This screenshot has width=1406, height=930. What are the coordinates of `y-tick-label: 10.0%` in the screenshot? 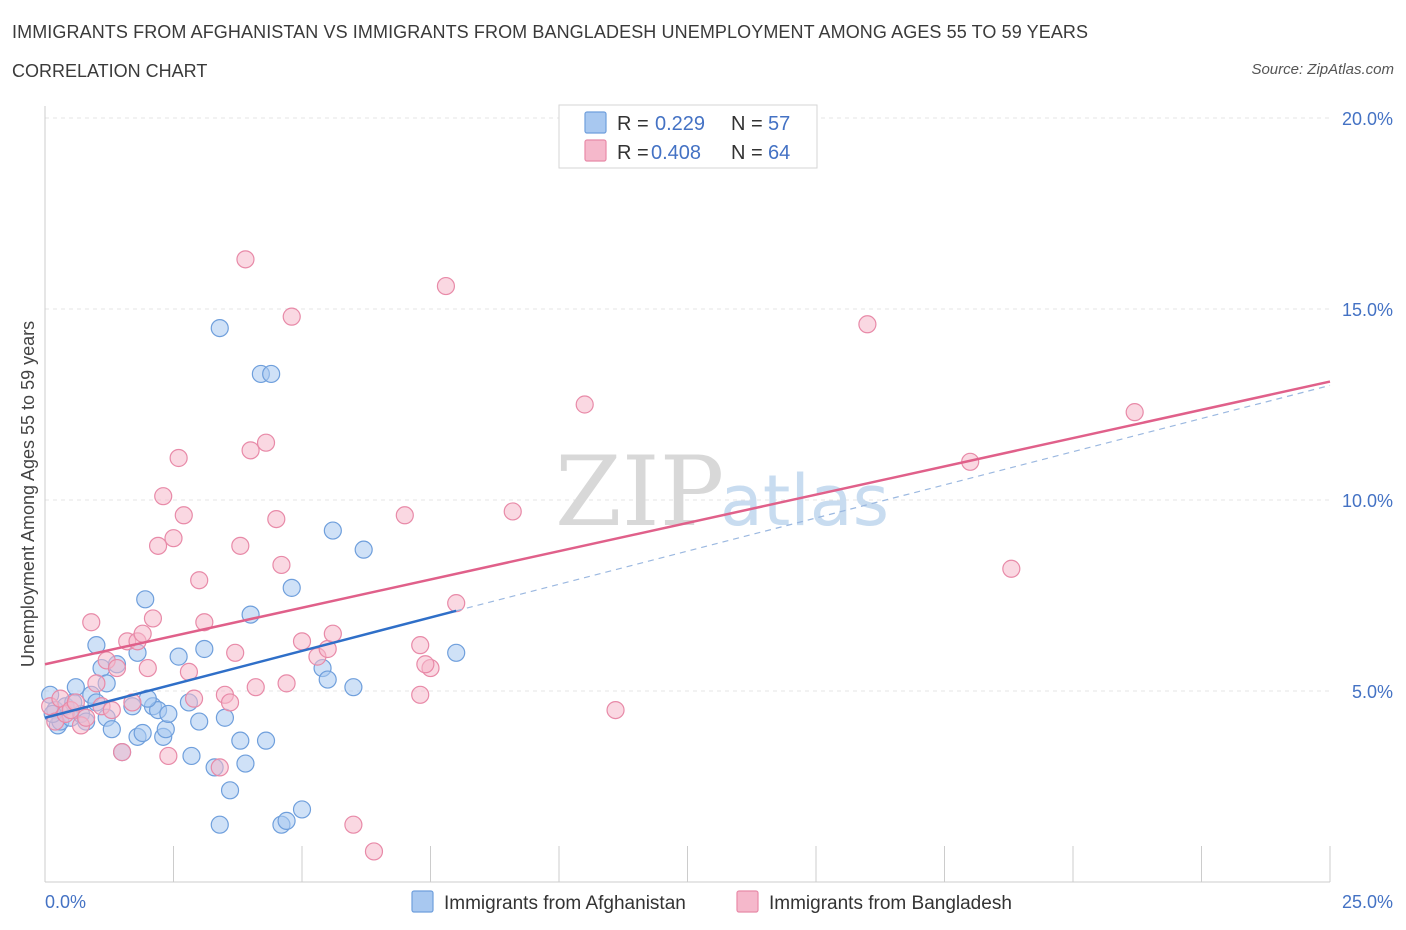 It's located at (1367, 501).